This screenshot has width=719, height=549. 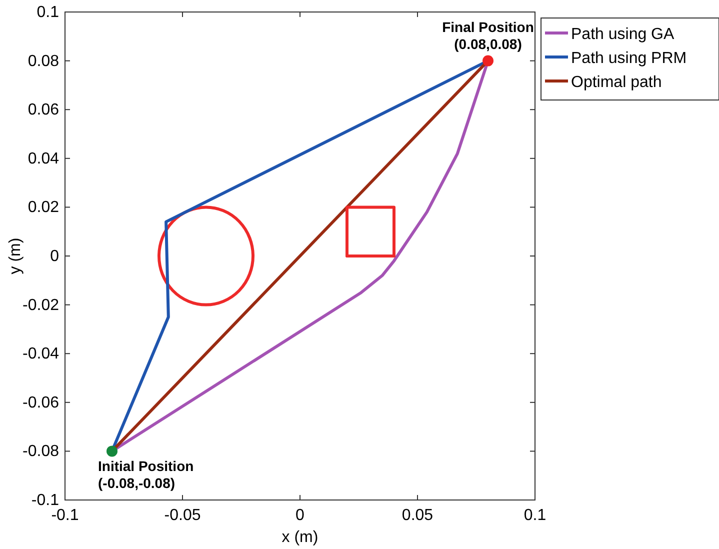 I want to click on y-tick-label: -0.06, so click(x=41, y=403).